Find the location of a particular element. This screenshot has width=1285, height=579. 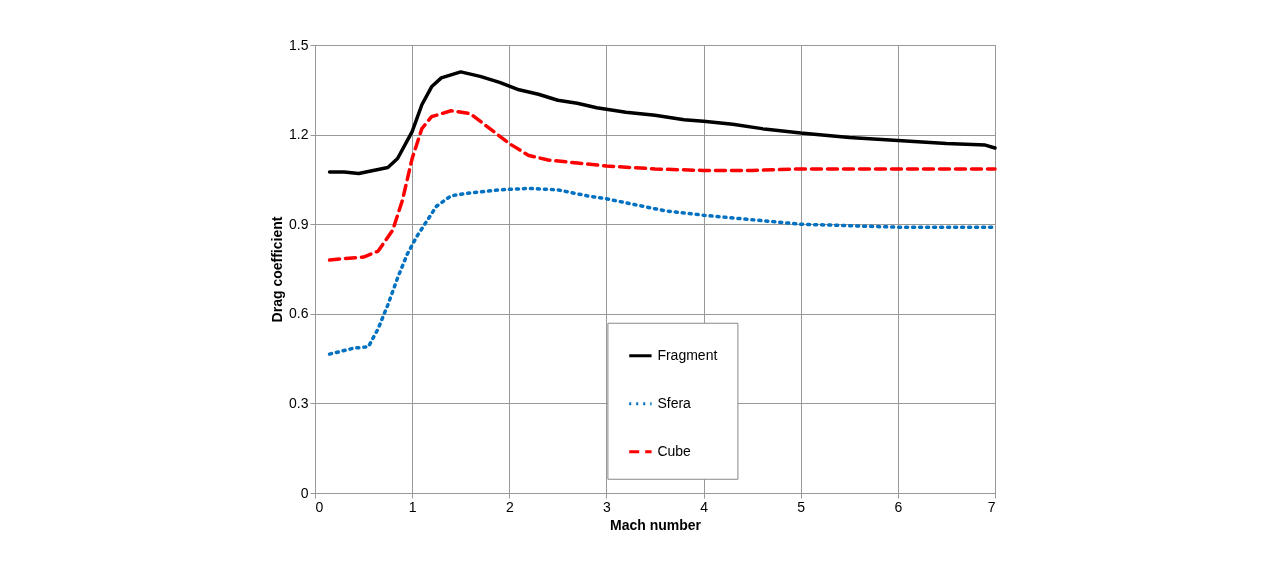

y-tick-label: 0.9 is located at coordinates (299, 223).